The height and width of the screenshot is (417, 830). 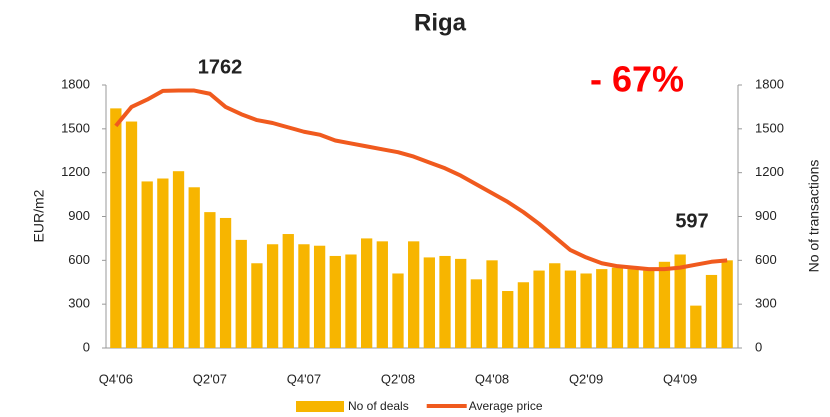 I want to click on x-tick-label: Q2'08, so click(x=398, y=378).